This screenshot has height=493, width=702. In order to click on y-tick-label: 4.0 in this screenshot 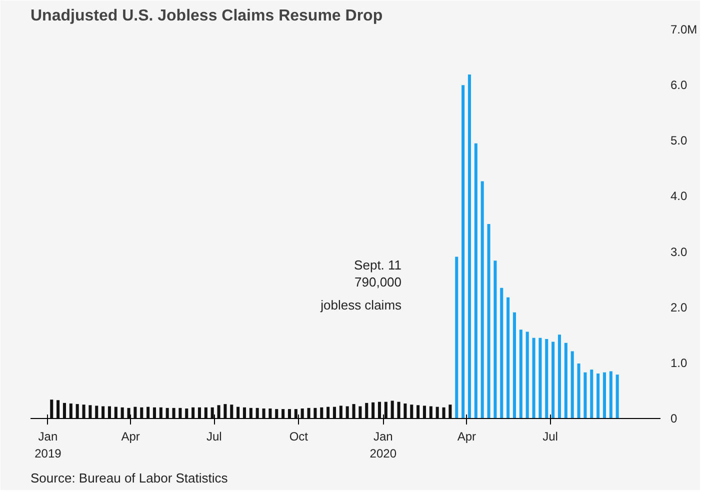, I will do `click(679, 196)`.